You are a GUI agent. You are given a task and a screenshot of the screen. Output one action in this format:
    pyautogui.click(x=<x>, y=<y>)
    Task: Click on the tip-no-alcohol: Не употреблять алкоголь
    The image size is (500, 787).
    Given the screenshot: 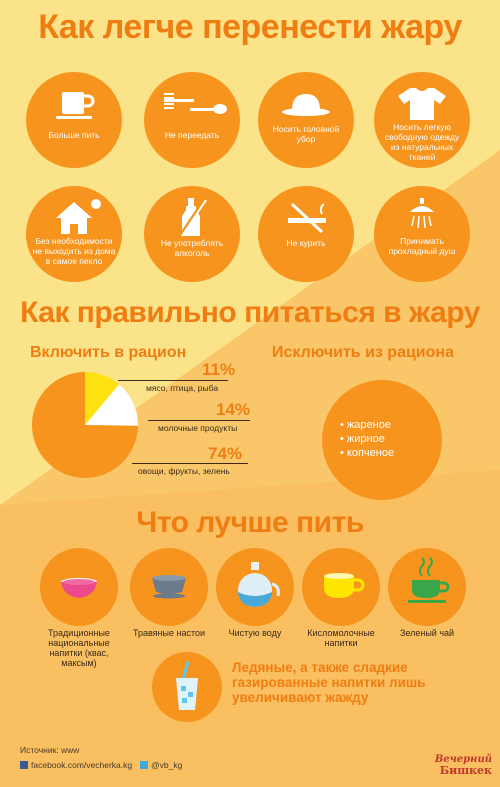 What is the action you would take?
    pyautogui.click(x=192, y=234)
    